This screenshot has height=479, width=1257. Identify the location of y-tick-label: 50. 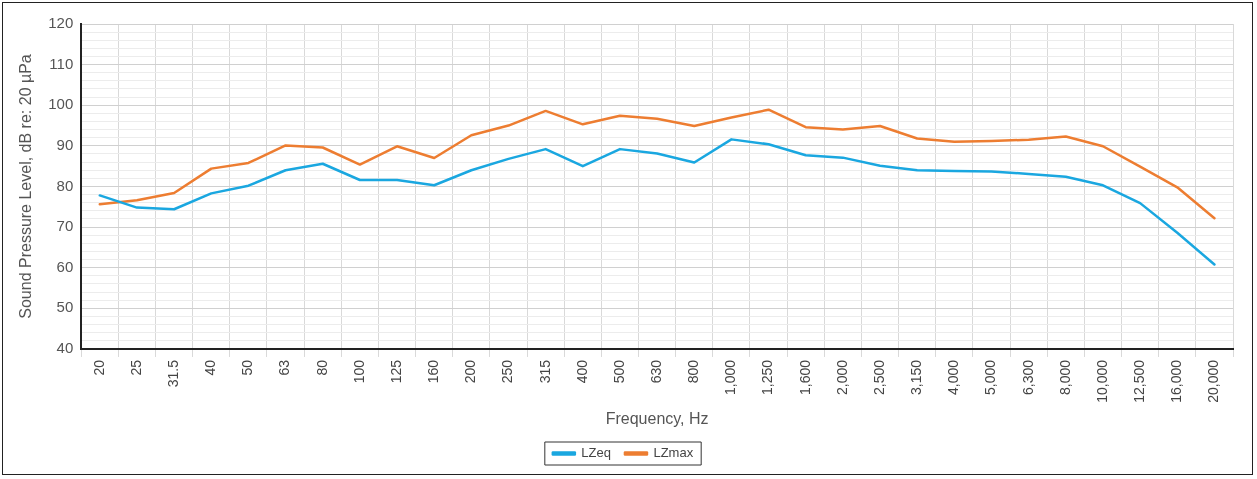
(65, 307).